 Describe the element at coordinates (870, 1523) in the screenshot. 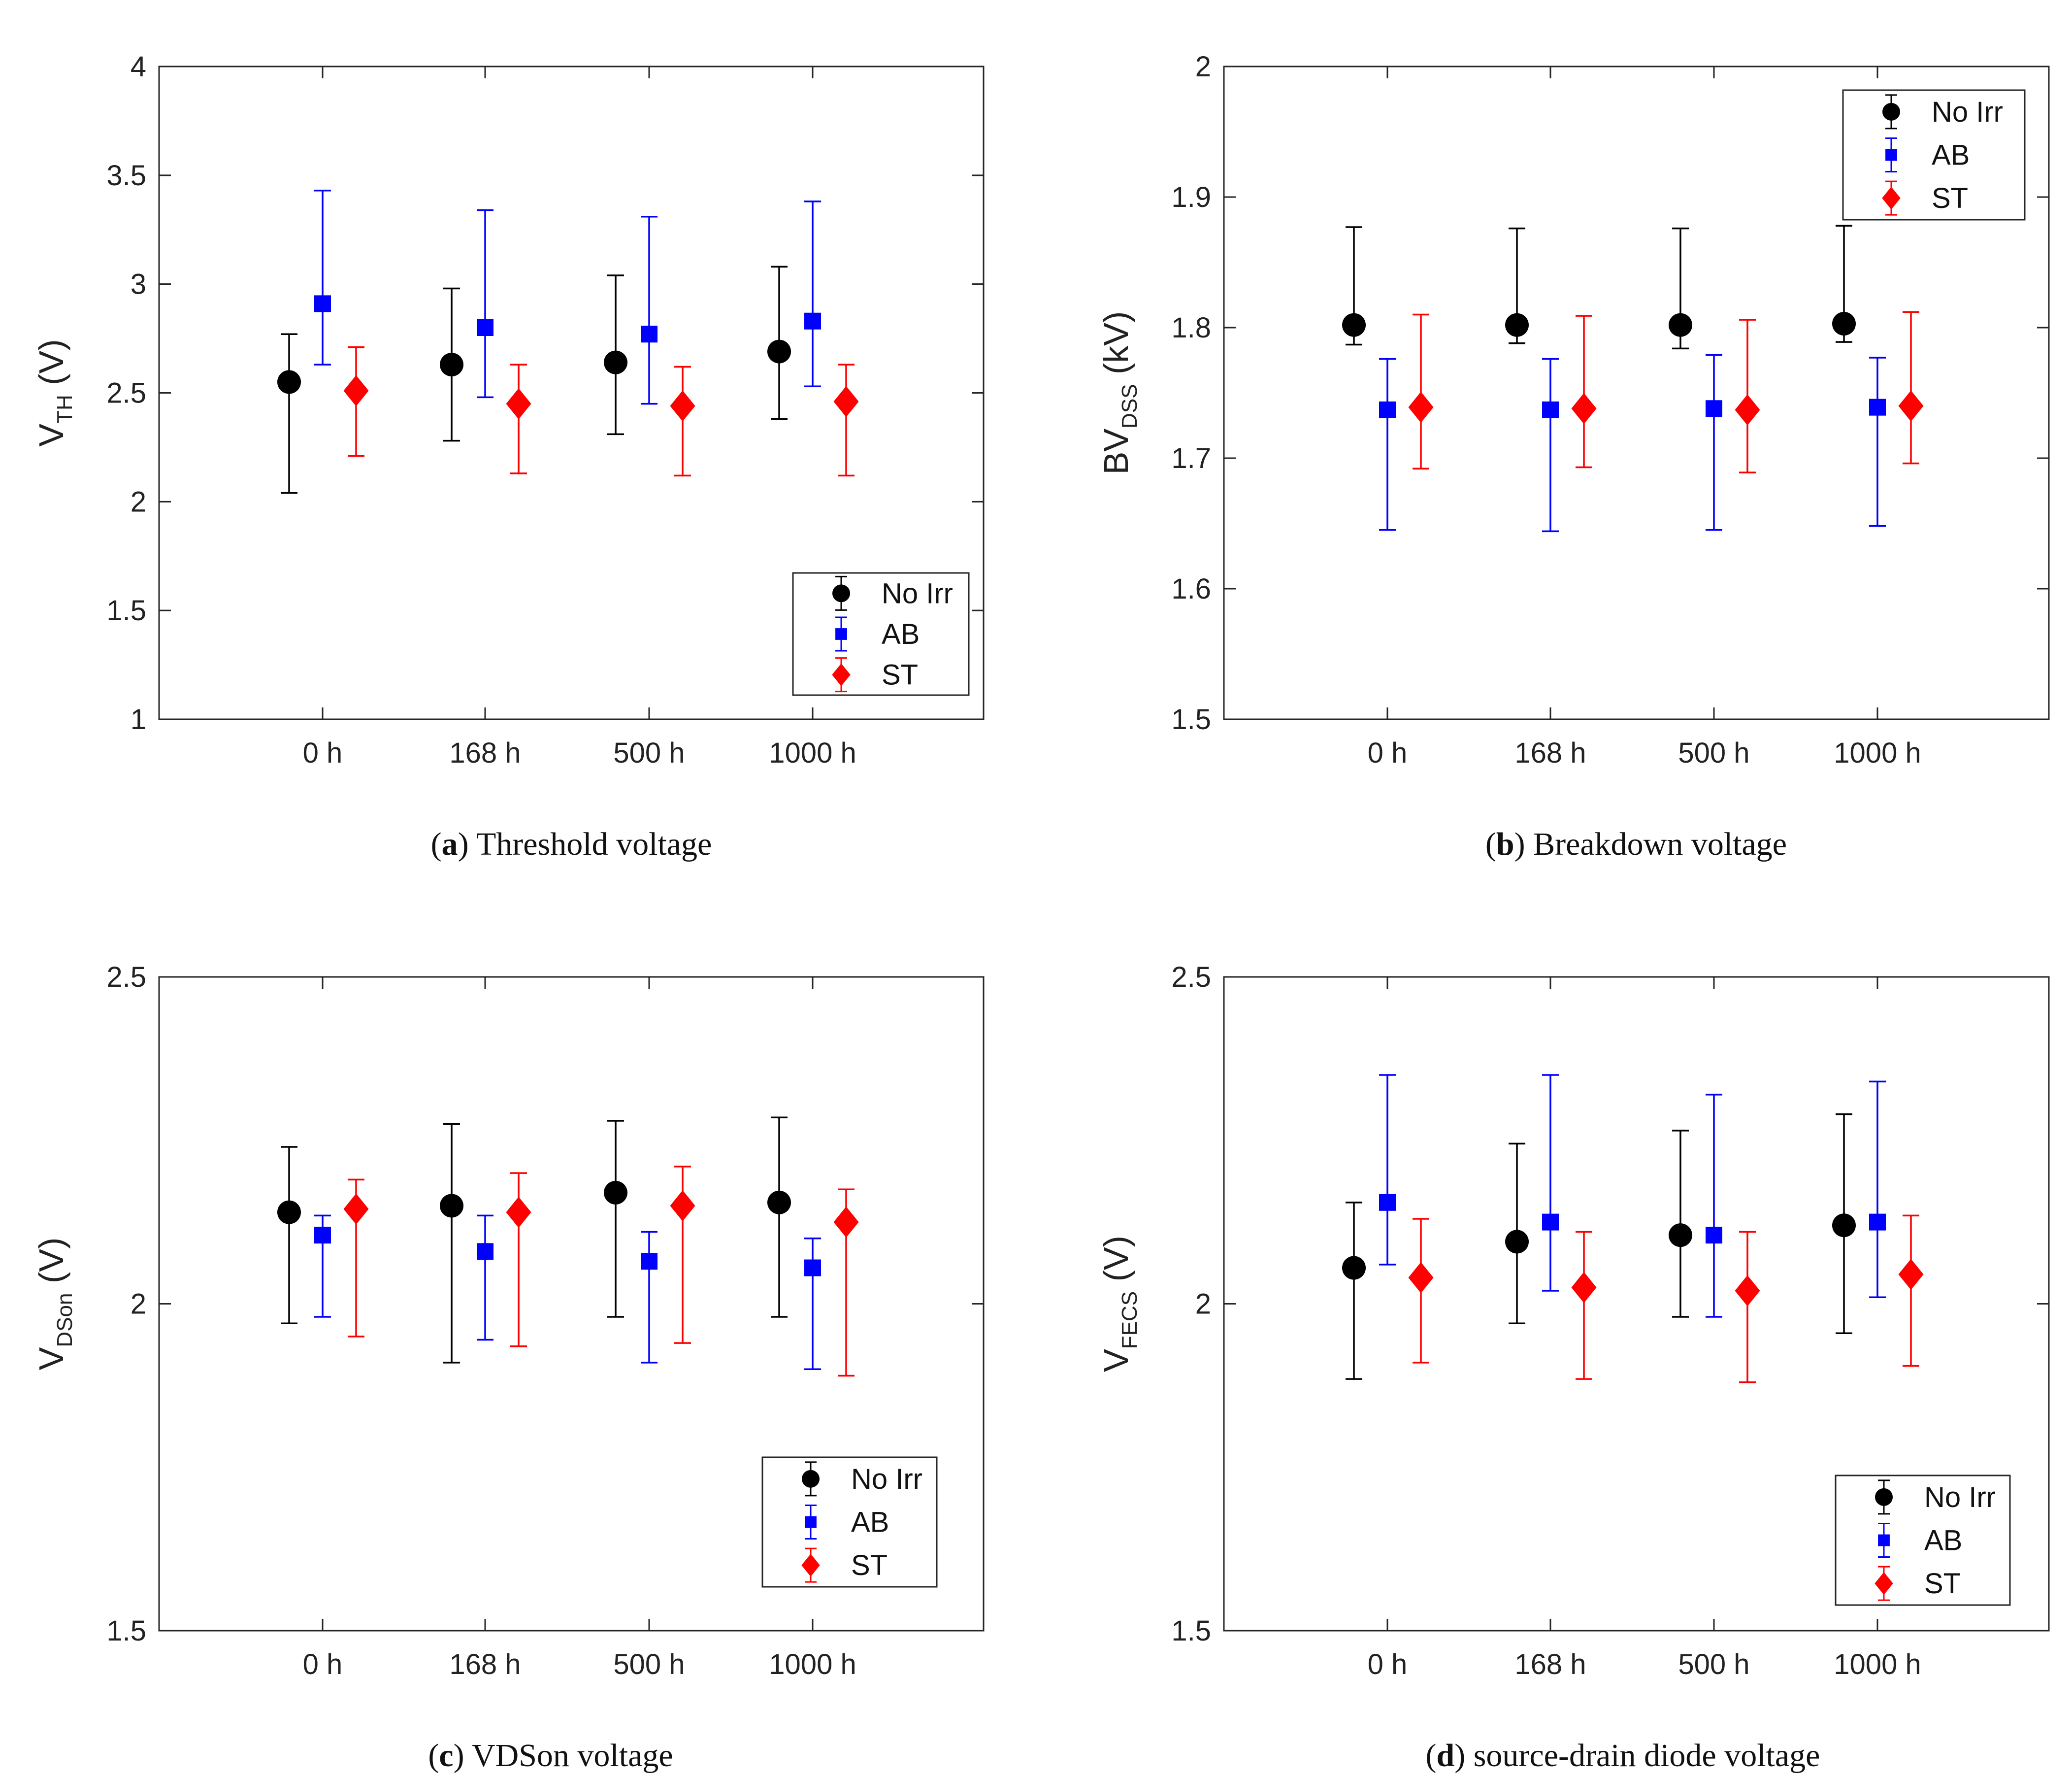

I see `legend-label-c-1: AB` at that location.